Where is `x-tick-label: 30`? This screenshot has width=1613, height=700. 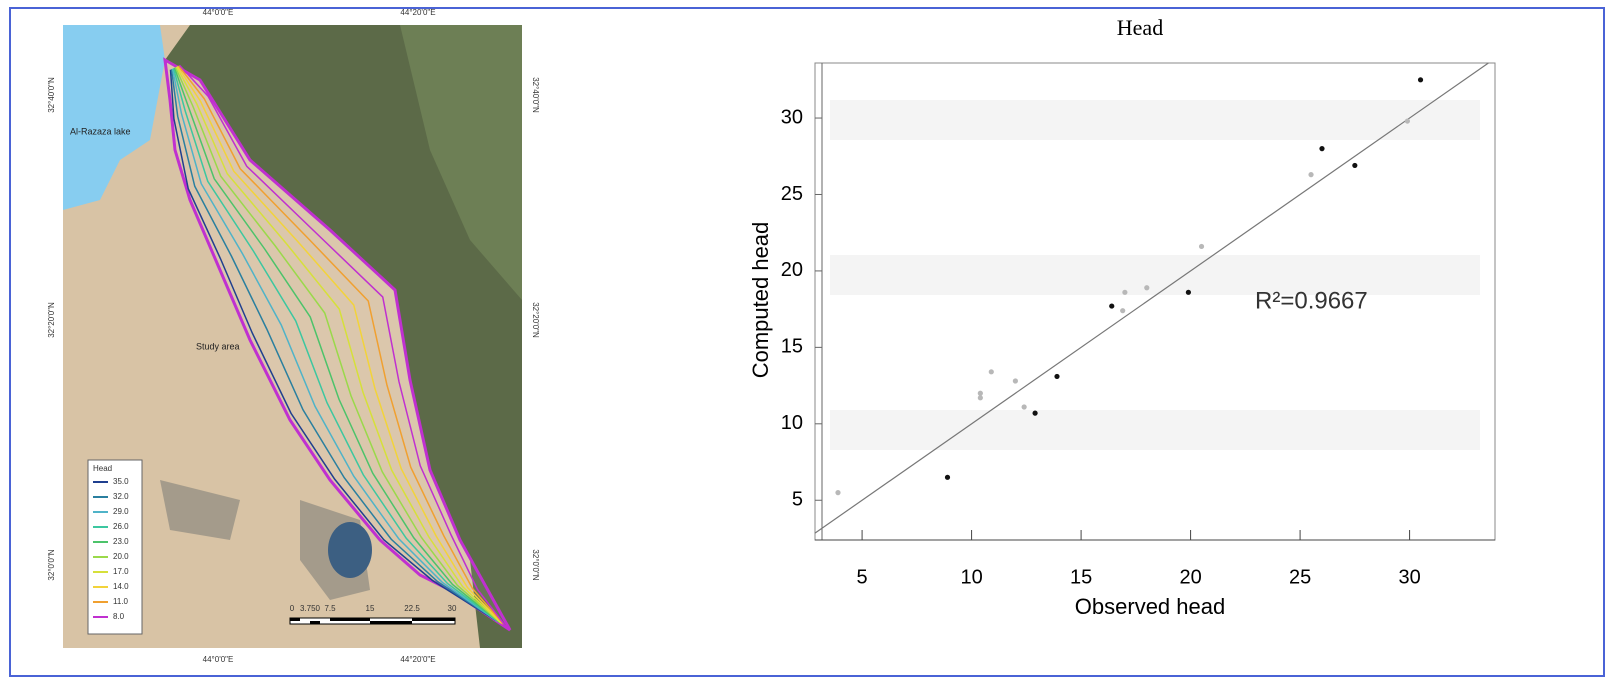
x-tick-label: 30 is located at coordinates (1409, 577).